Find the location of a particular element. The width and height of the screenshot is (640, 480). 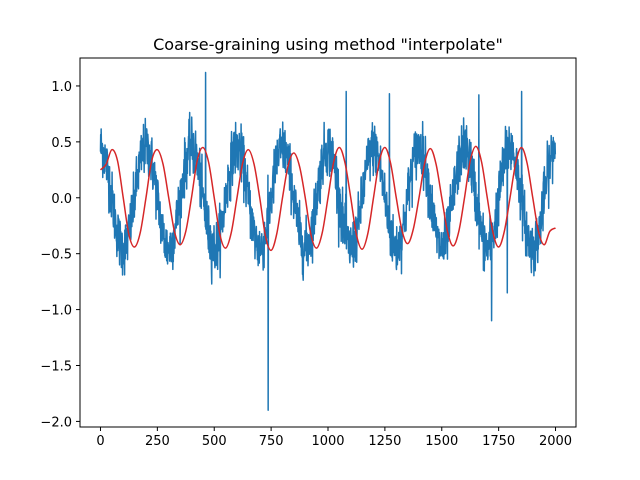

x-tick-label: 0 is located at coordinates (100, 441).